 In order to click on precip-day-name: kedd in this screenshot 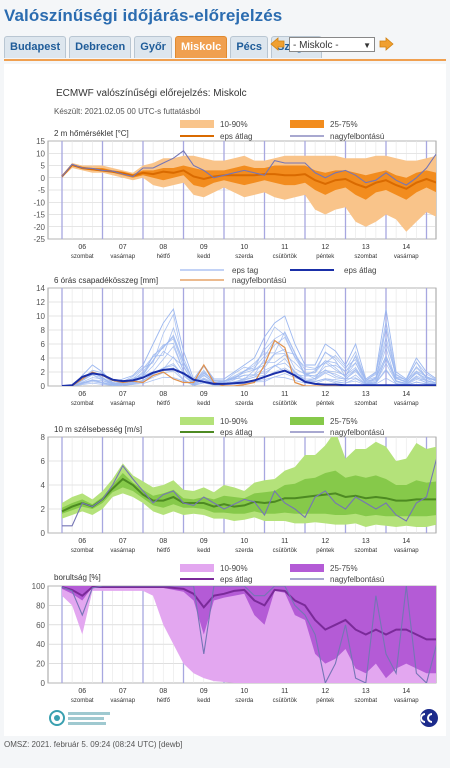, I will do `click(203, 404)`.